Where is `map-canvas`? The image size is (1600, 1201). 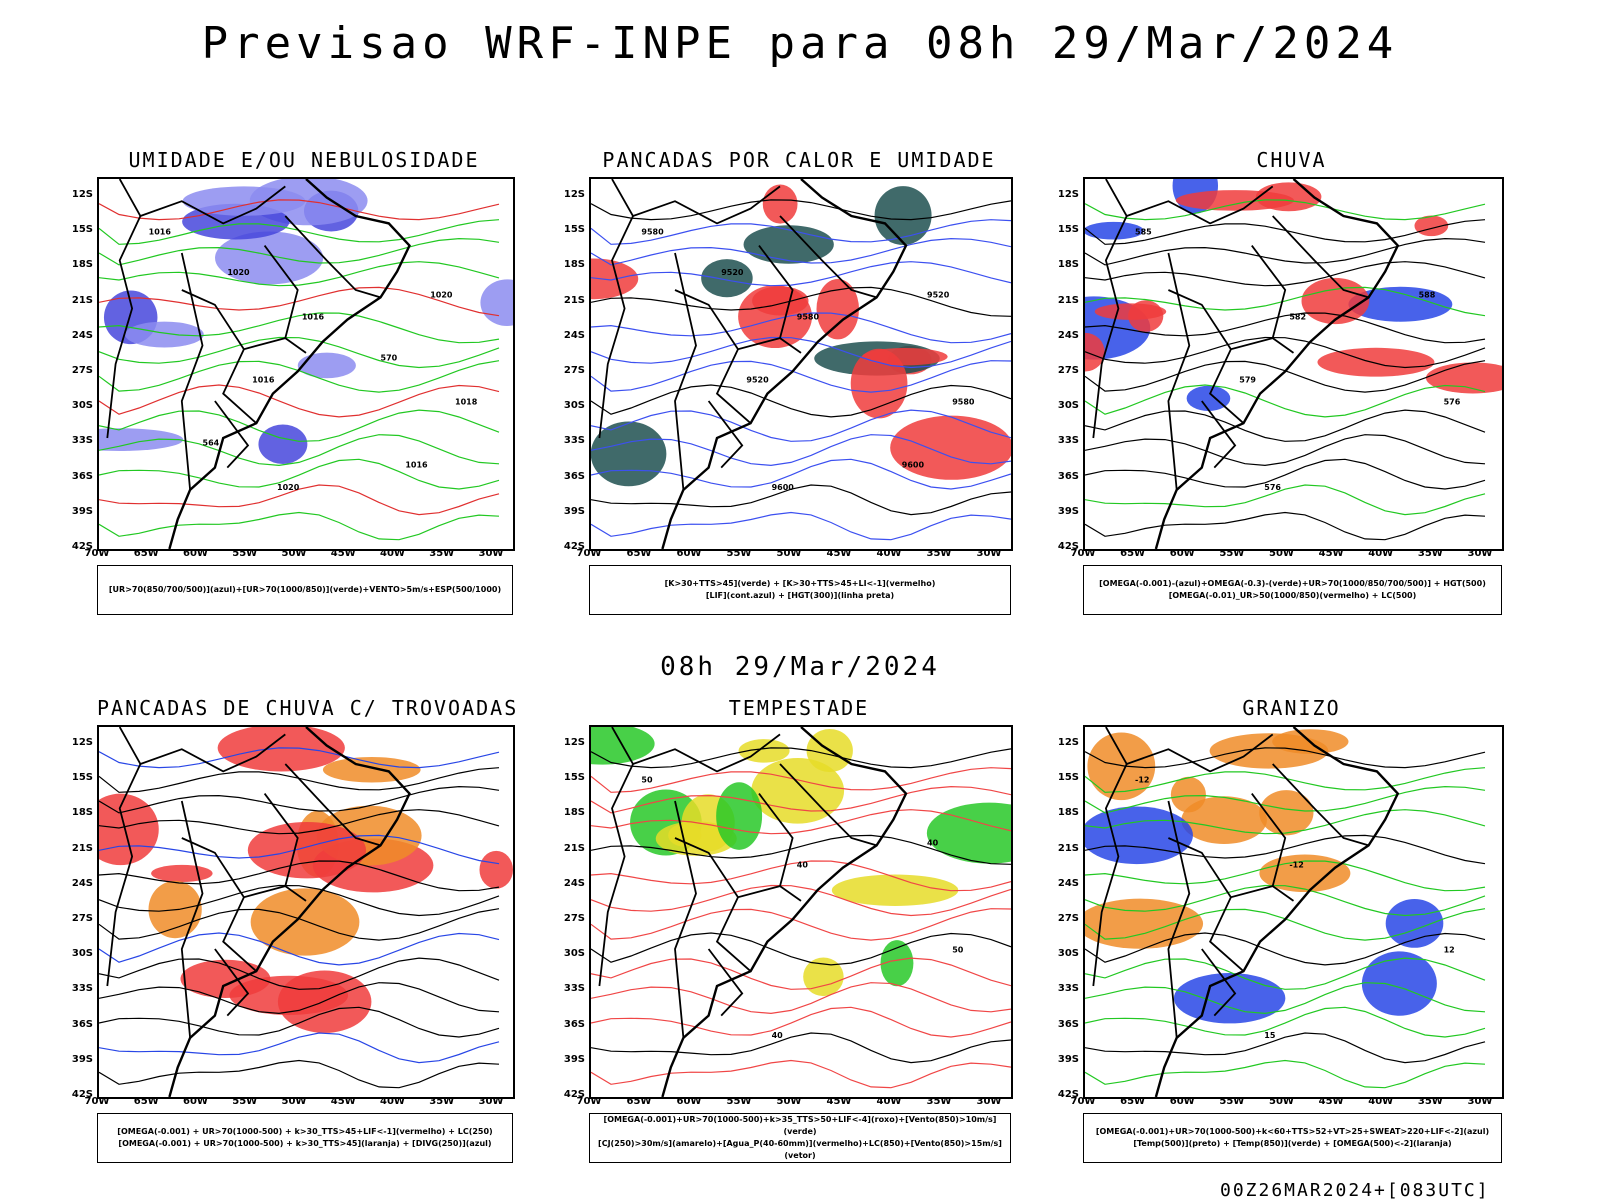 map-canvas is located at coordinates (306, 912).